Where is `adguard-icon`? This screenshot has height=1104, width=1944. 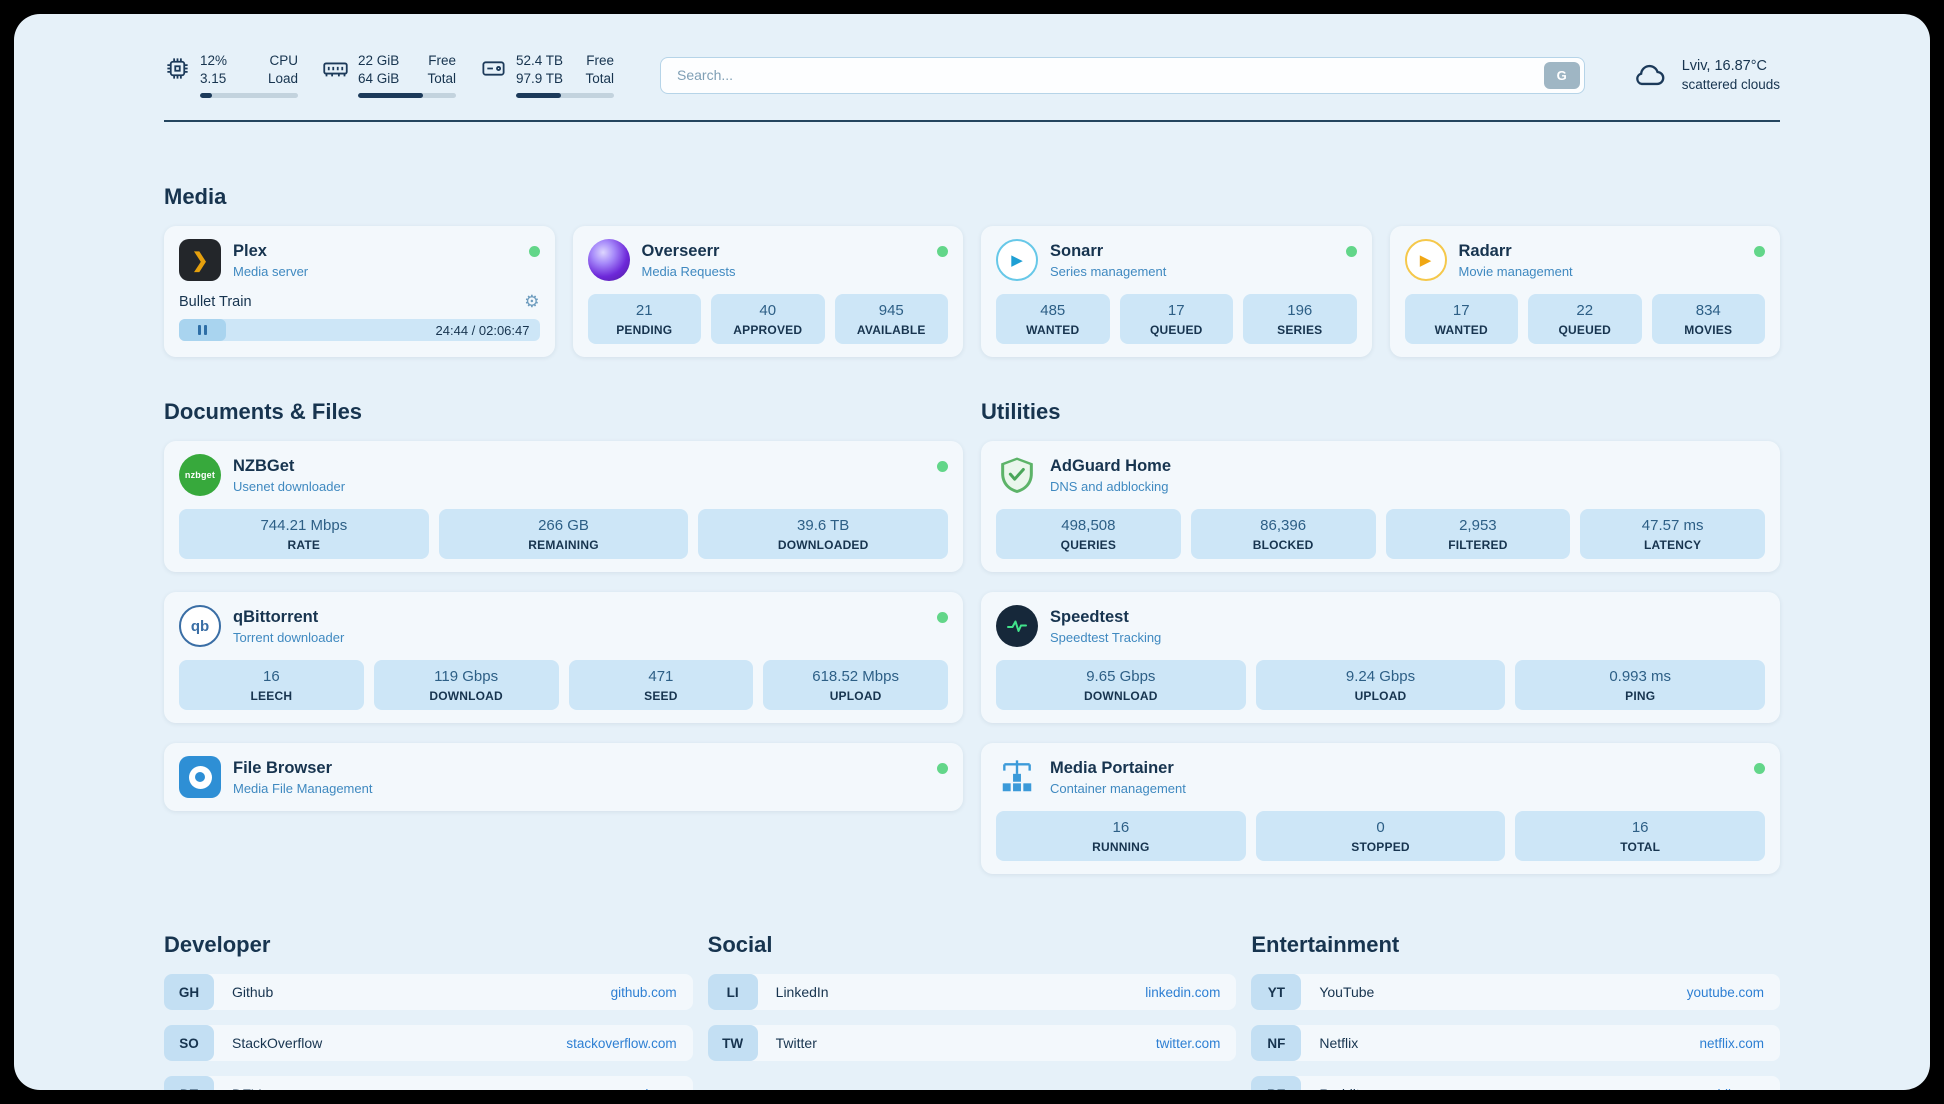
adguard-icon is located at coordinates (1017, 475).